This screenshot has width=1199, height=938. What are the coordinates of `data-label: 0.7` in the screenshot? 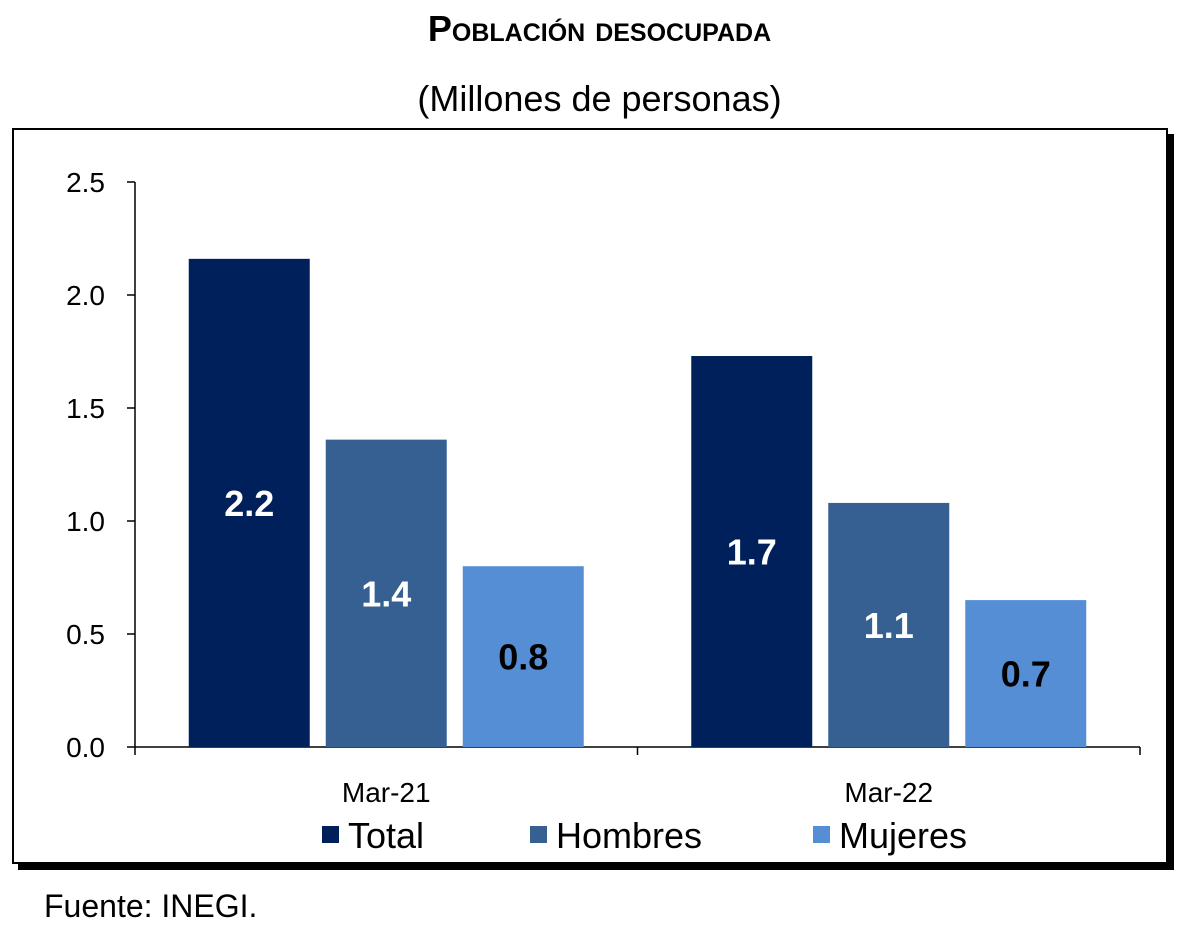 It's located at (1026, 674).